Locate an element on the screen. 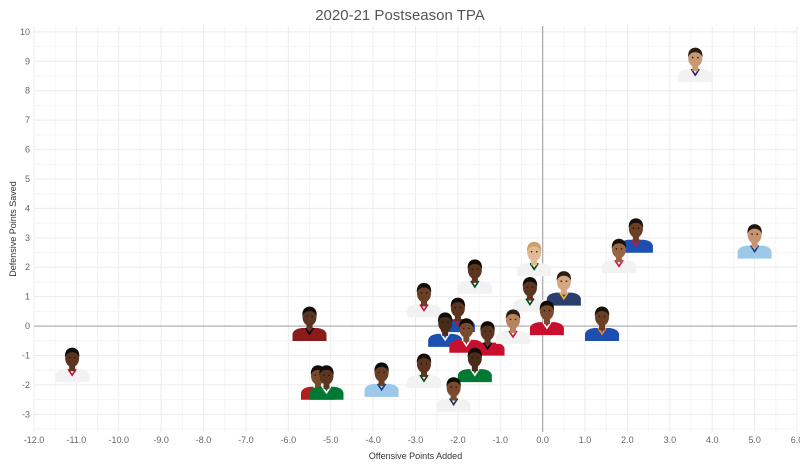 The width and height of the screenshot is (800, 468). x-tick-label: 5.0 is located at coordinates (754, 440).